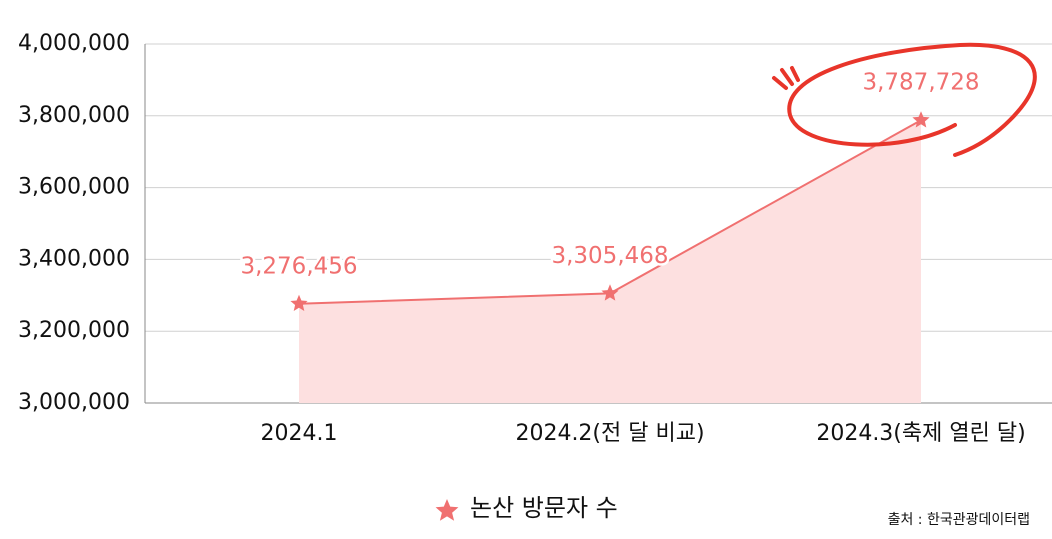  Describe the element at coordinates (544, 508) in the screenshot. I see `legend-label: 논산 방문자 수` at that location.